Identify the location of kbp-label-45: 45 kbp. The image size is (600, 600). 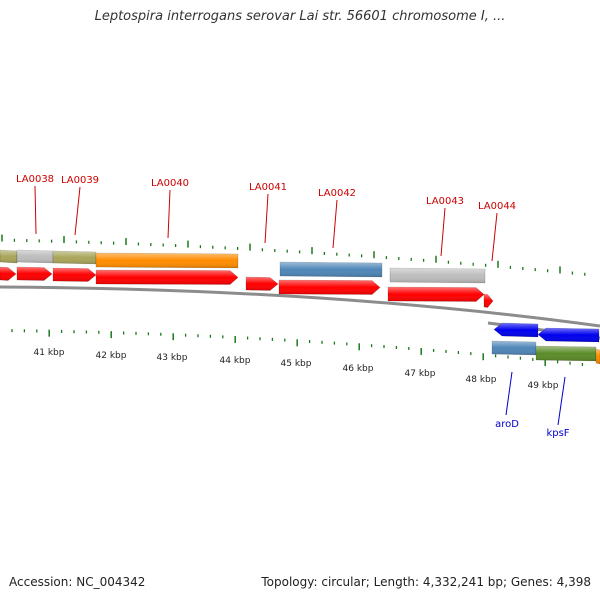
(296, 364).